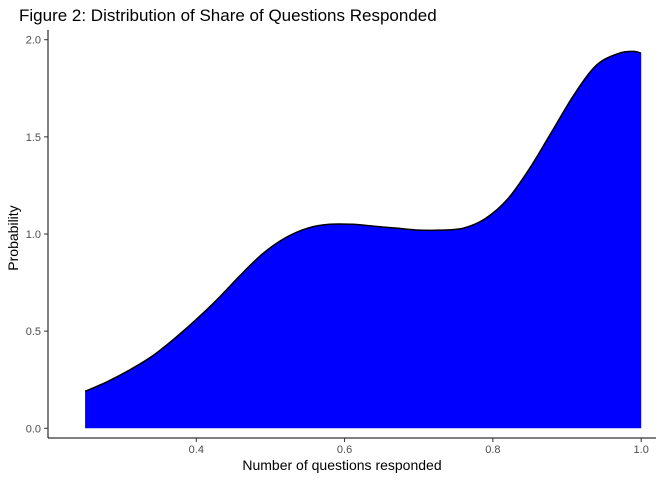 This screenshot has width=672, height=480. What do you see at coordinates (13, 237) in the screenshot?
I see `y-axis-title: Probability` at bounding box center [13, 237].